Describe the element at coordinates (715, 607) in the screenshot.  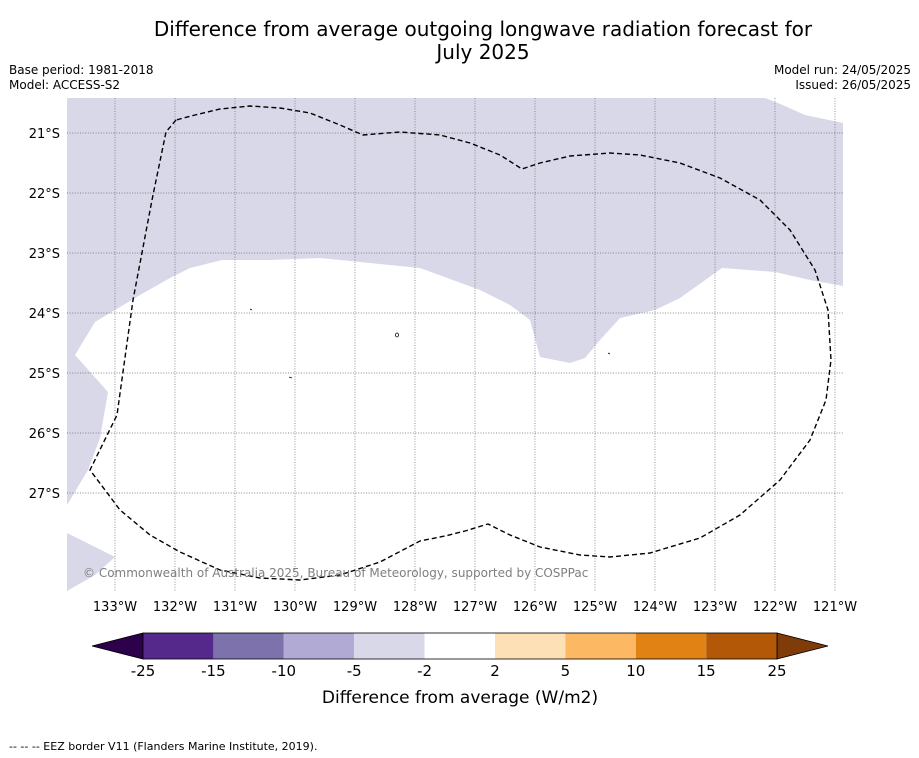
I see `lon-label: 123°W` at that location.